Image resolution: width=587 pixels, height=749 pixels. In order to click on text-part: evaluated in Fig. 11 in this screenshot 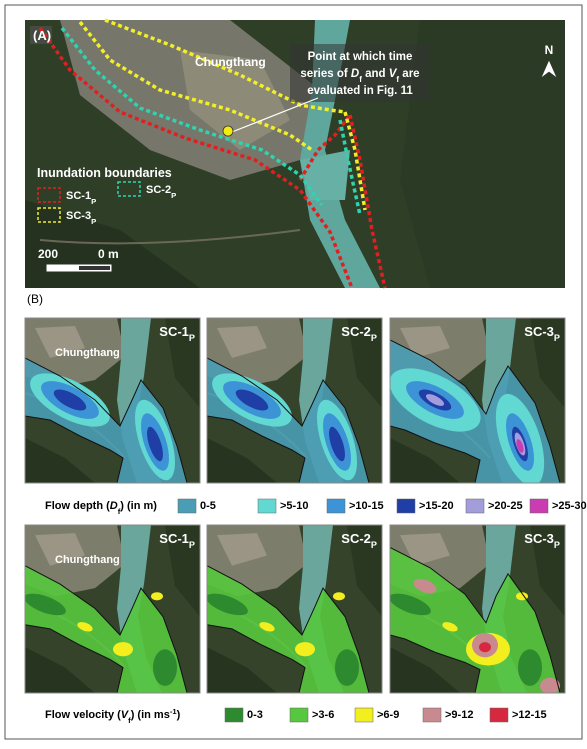, I will do `click(360, 91)`.